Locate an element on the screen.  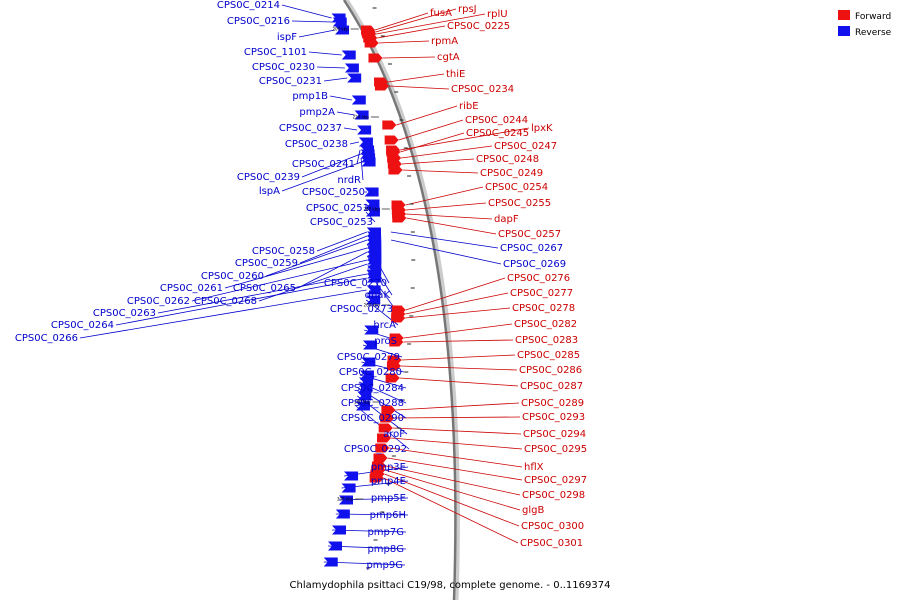
reverse-gene-label: CPS0C_0280 is located at coordinates (370, 372).